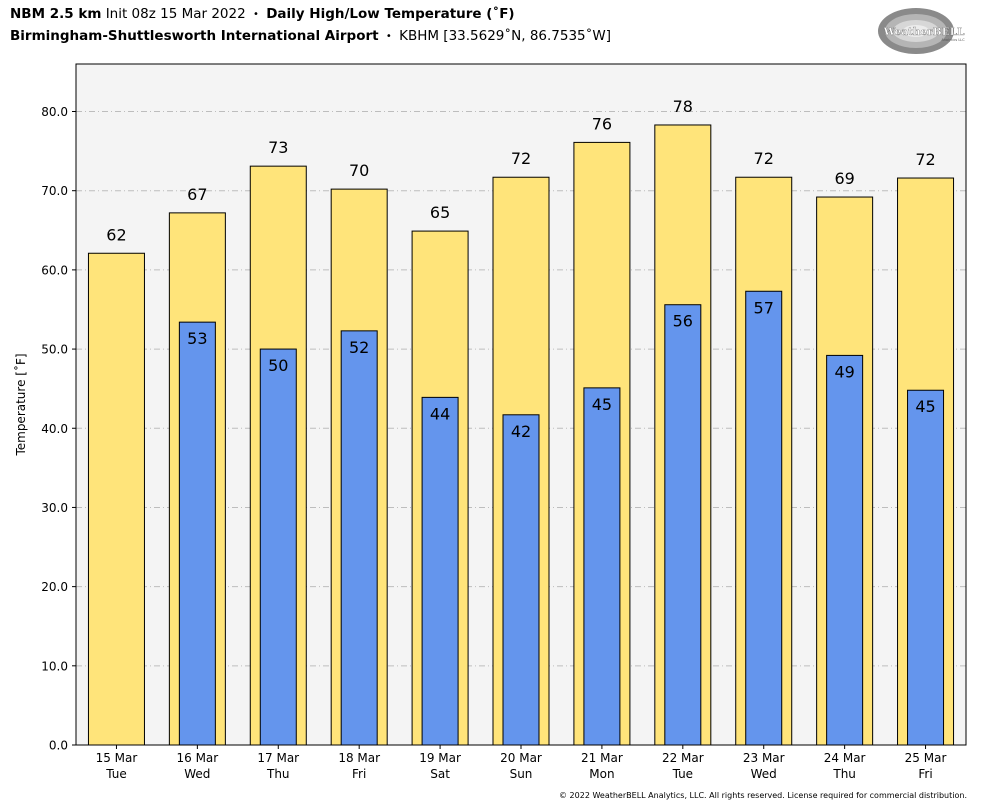 The height and width of the screenshot is (808, 984). What do you see at coordinates (54, 666) in the screenshot?
I see `y-tick-label: 10.0` at bounding box center [54, 666].